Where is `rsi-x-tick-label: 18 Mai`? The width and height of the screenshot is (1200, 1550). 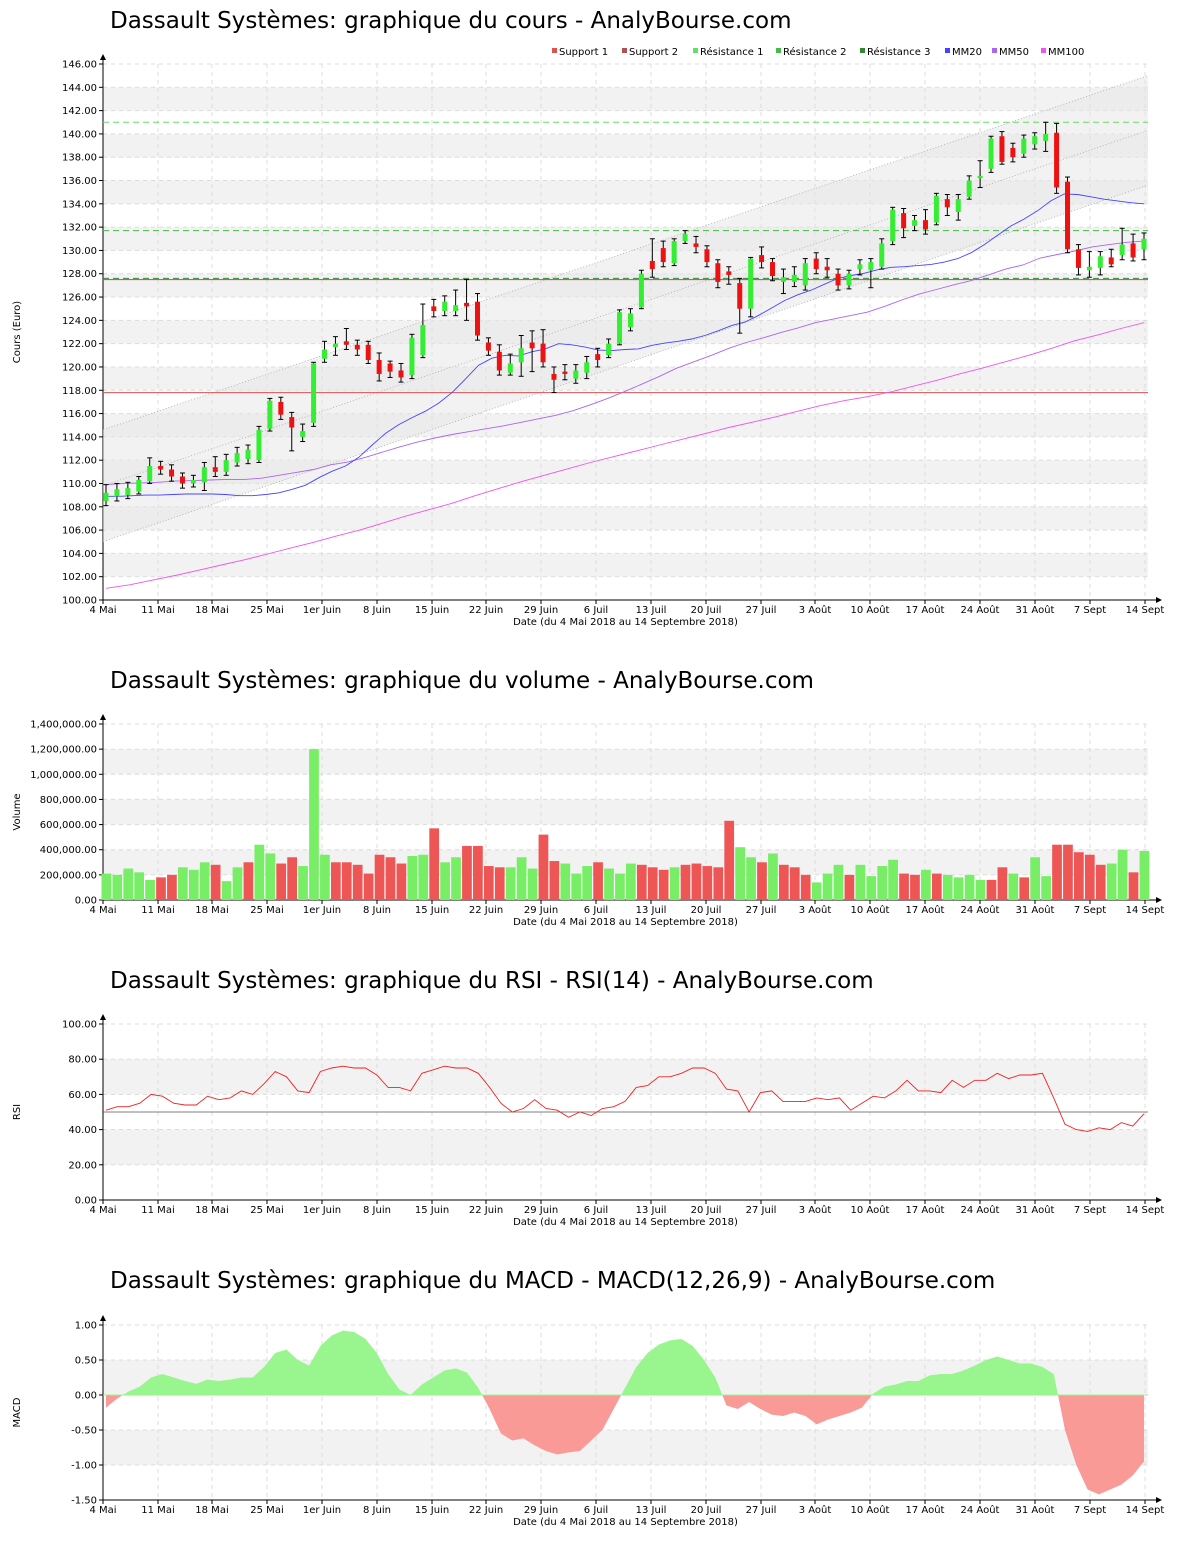 rsi-x-tick-label: 18 Mai is located at coordinates (211, 1210).